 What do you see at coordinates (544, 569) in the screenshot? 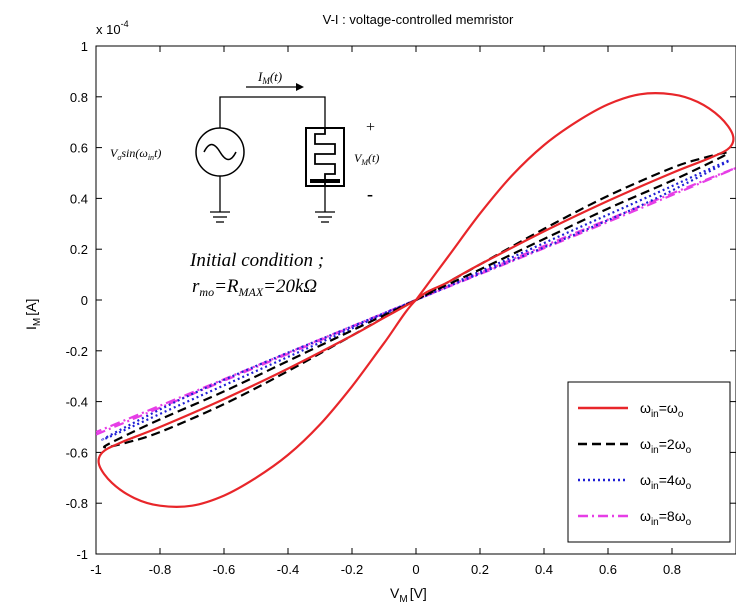
I see `x-tick-label: 0.4` at bounding box center [544, 569].